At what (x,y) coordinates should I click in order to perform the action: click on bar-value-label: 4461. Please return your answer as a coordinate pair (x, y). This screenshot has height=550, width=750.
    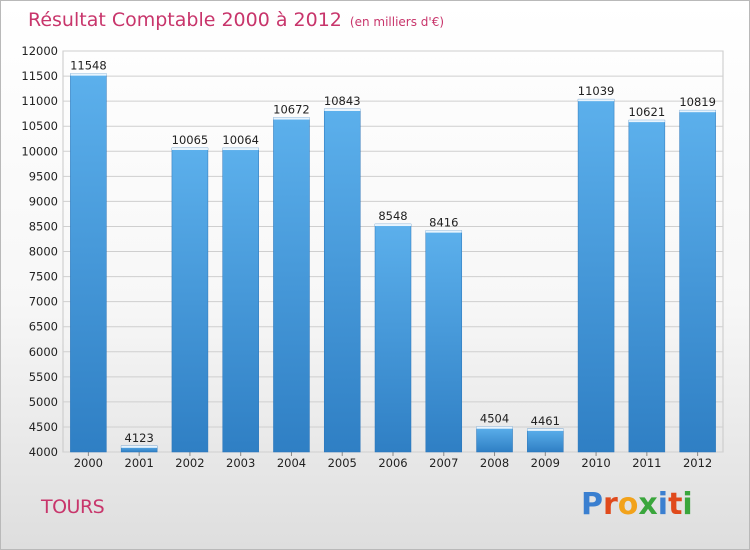
    Looking at the image, I should click on (545, 421).